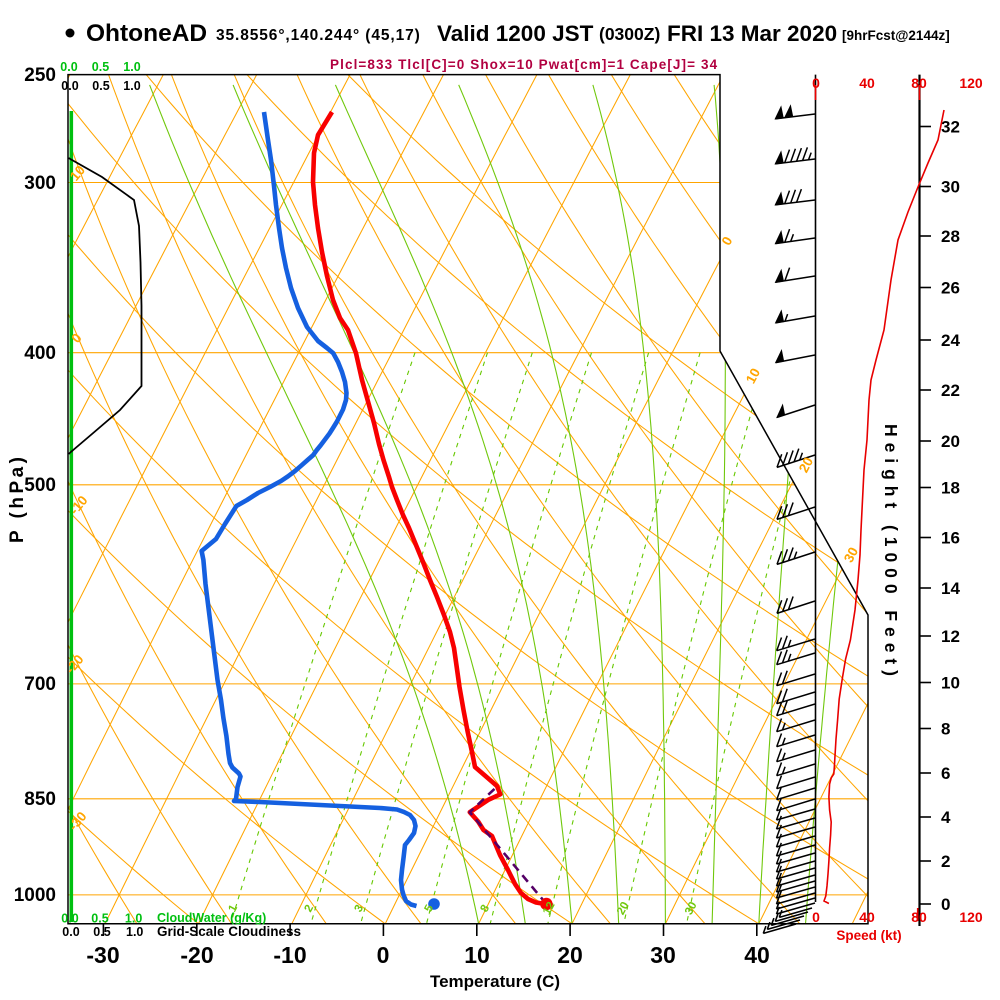  What do you see at coordinates (40, 75) in the screenshot?
I see `svg-text: 250` at bounding box center [40, 75].